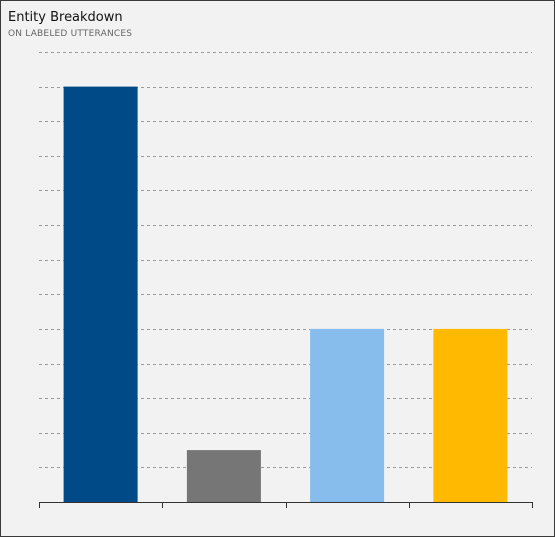 The image size is (555, 537). Describe the element at coordinates (70, 34) in the screenshot. I see `chart-subtitle: ON LABELED UTTERANCES` at that location.